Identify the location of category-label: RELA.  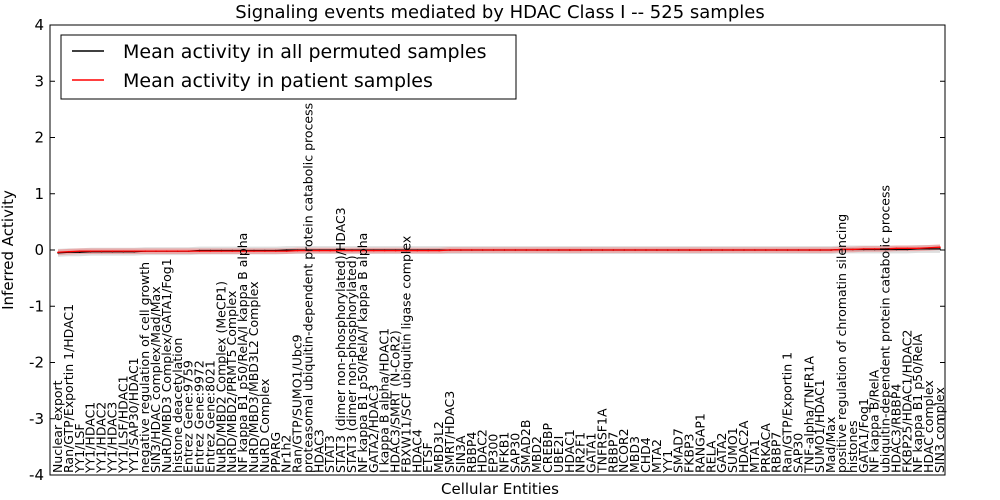
(710, 456).